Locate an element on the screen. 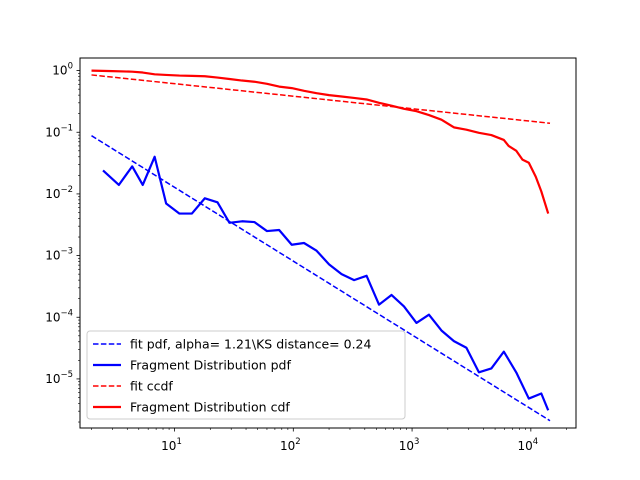 Image resolution: width=640 pixels, height=480 pixels. legend-label: Fragment Distribution pdf is located at coordinates (210, 365).